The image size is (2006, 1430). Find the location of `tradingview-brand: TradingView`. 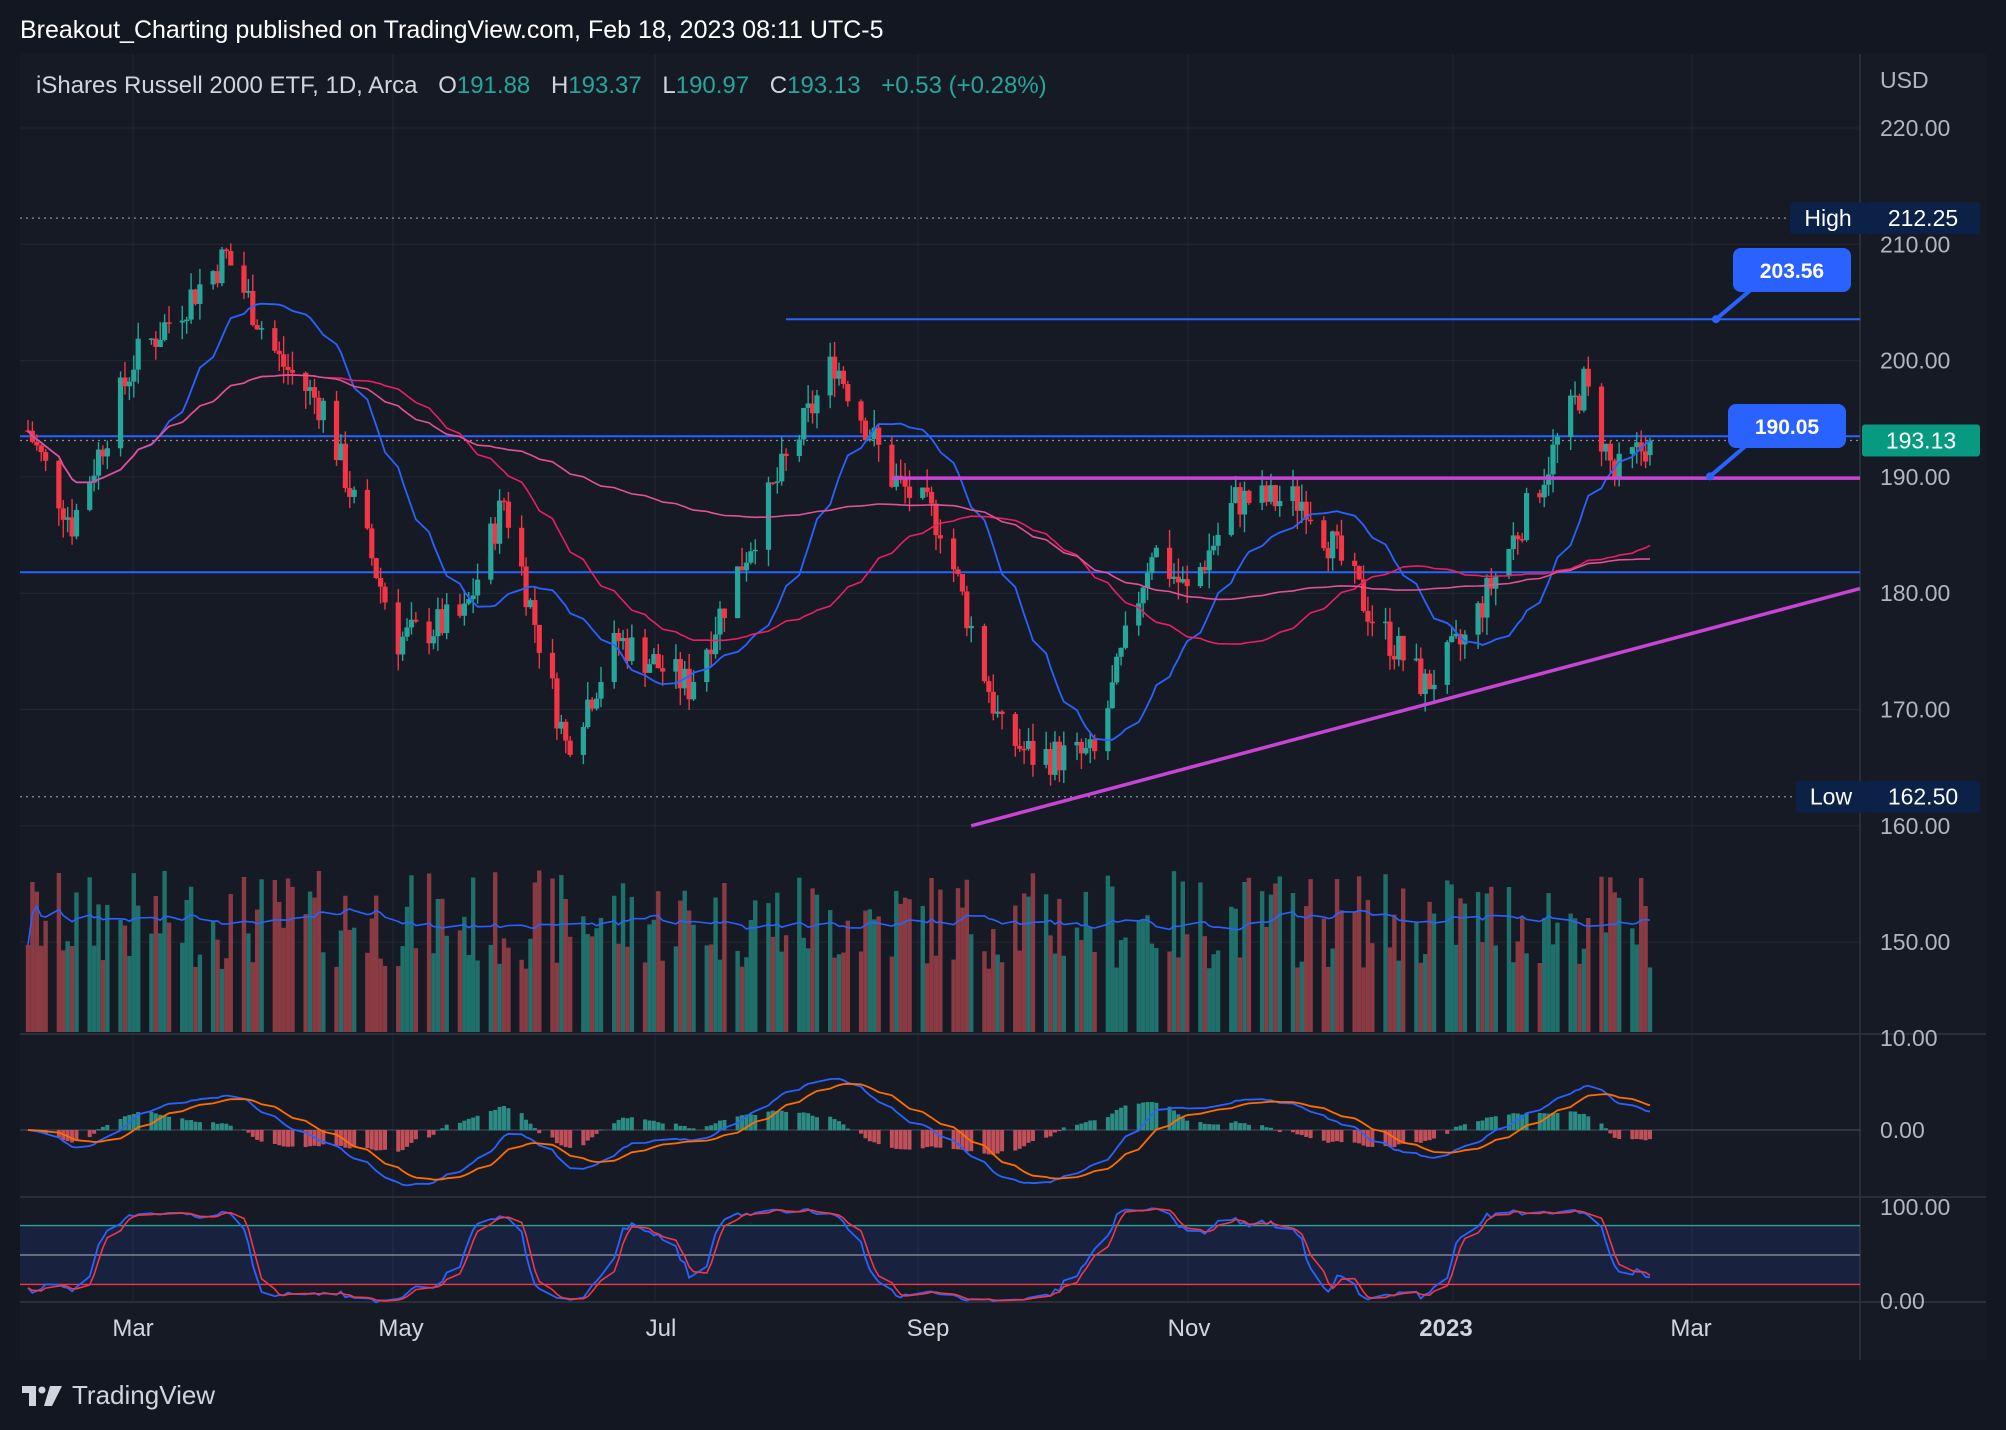

tradingview-brand: TradingView is located at coordinates (144, 1395).